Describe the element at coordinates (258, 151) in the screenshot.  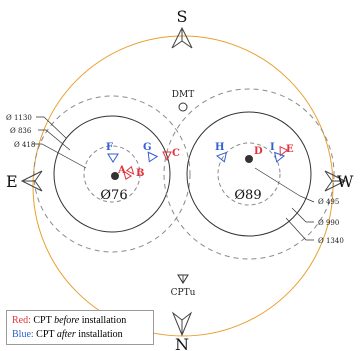
I see `cpt-point-d: D` at that location.